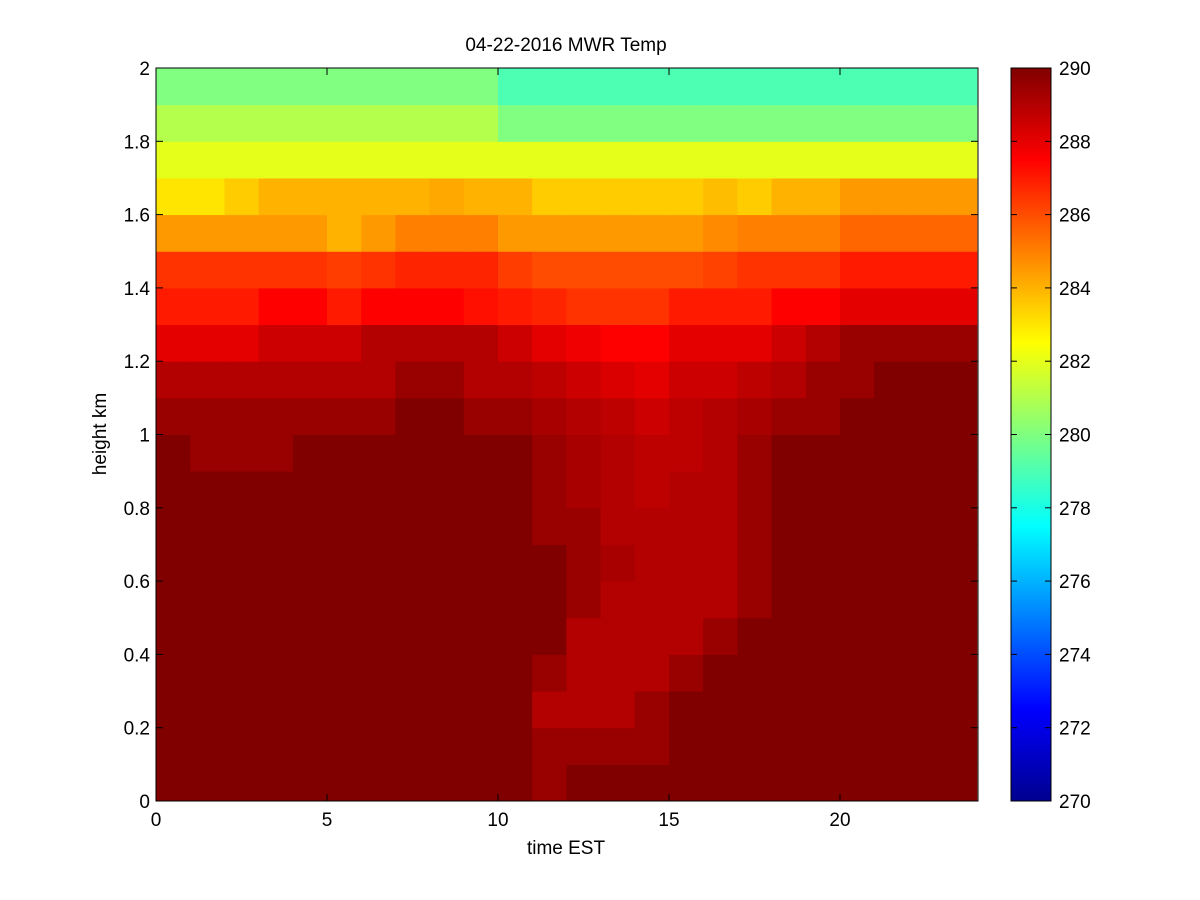  What do you see at coordinates (1075, 142) in the screenshot?
I see `colorbar-tick-label: 288` at bounding box center [1075, 142].